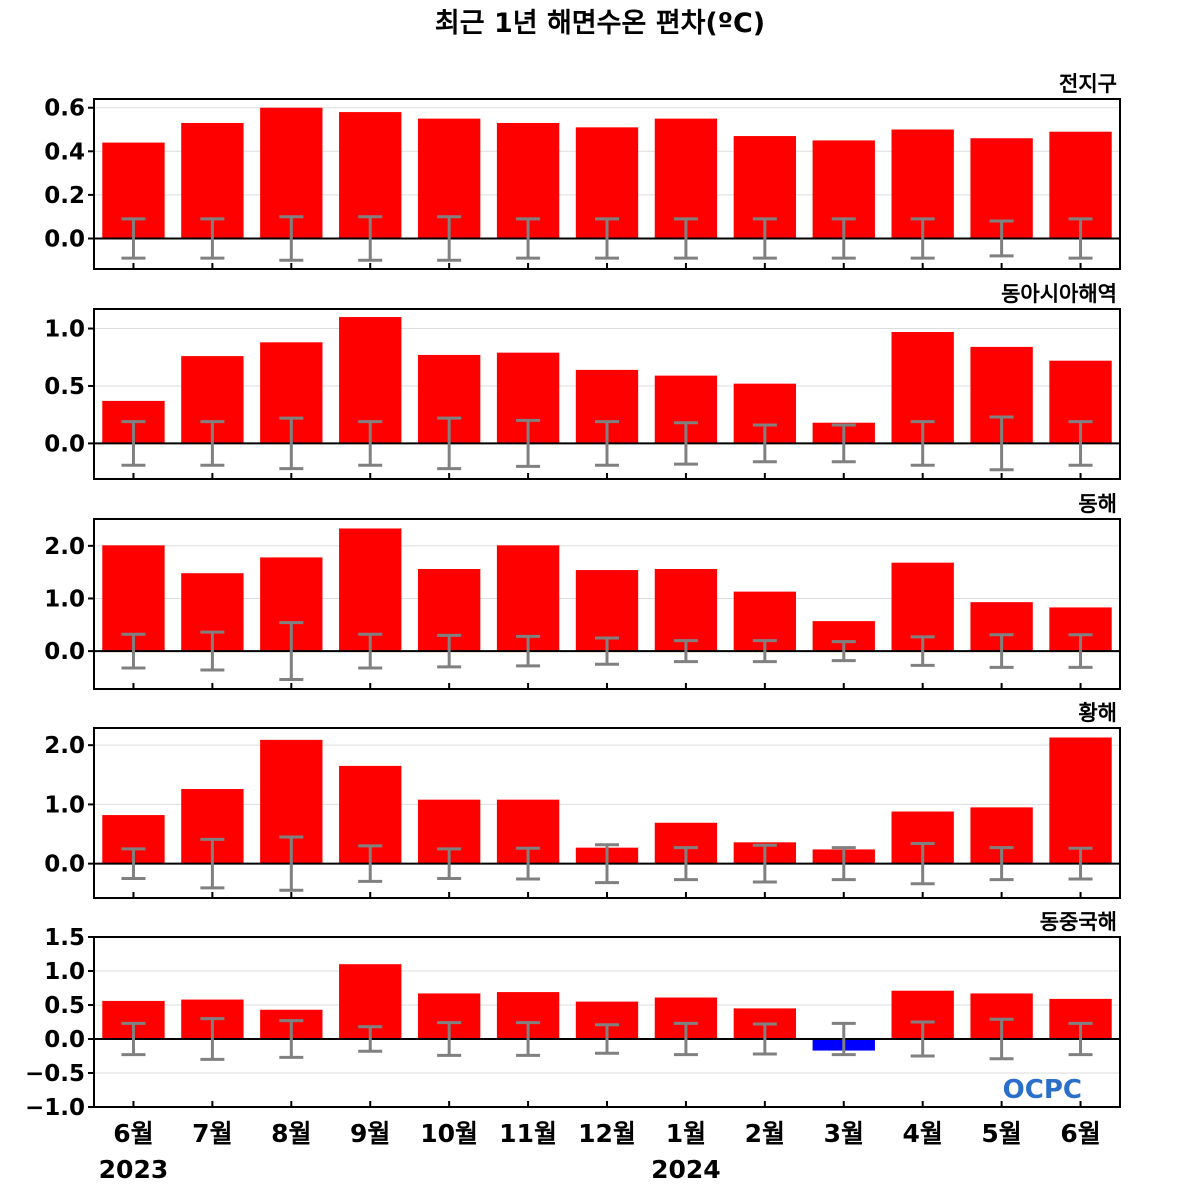 The height and width of the screenshot is (1200, 1200). I want to click on panel-title: 동아시아해역, so click(1059, 294).